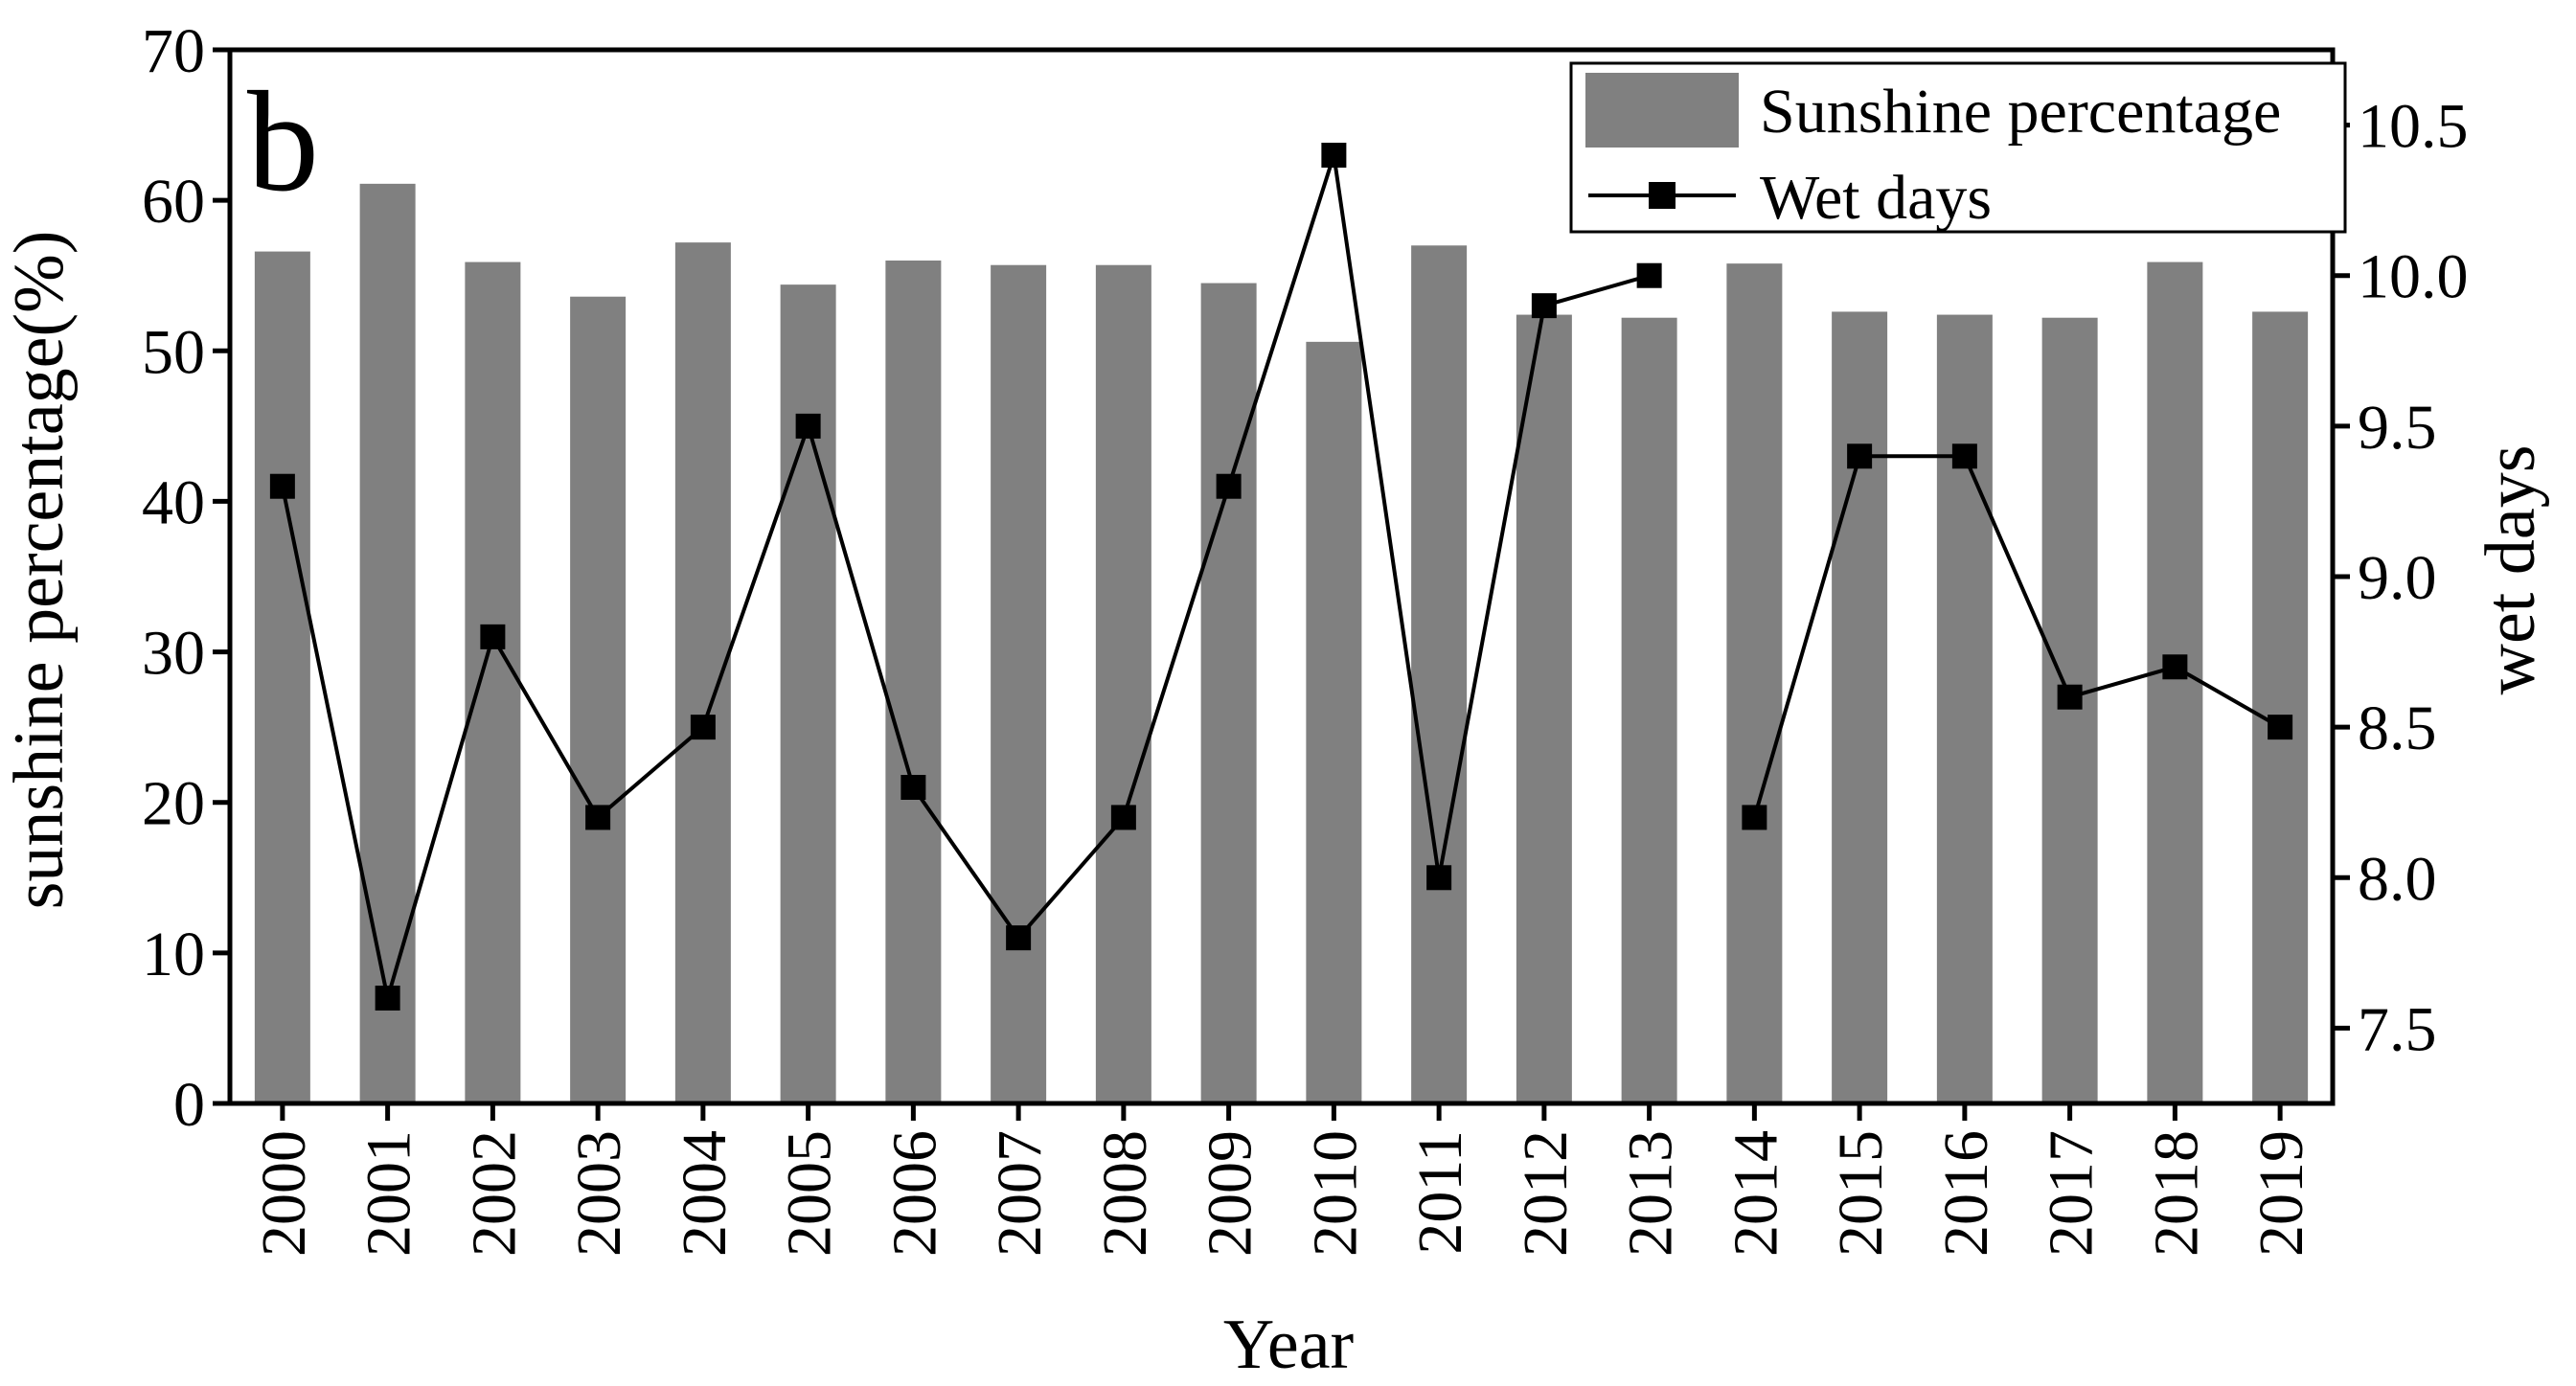 The height and width of the screenshot is (1386, 2576). What do you see at coordinates (1651, 1193) in the screenshot?
I see `x-tick-label-2013: 2013` at bounding box center [1651, 1193].